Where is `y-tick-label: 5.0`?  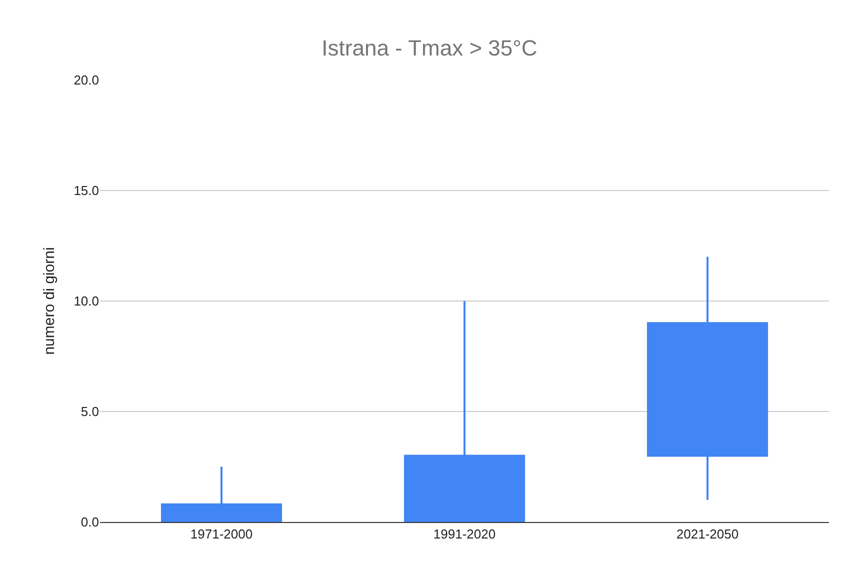
y-tick-label: 5.0 is located at coordinates (89, 412).